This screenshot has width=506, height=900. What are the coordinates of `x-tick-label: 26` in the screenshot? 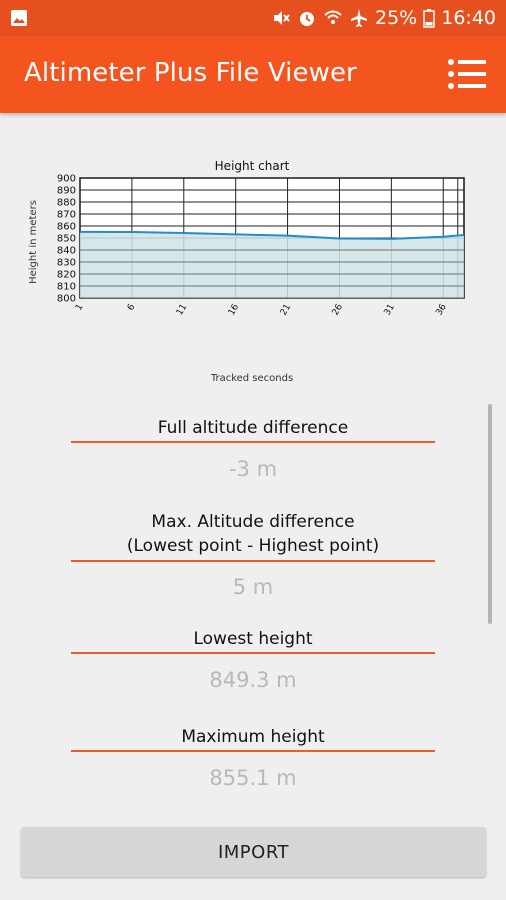 It's located at (338, 309).